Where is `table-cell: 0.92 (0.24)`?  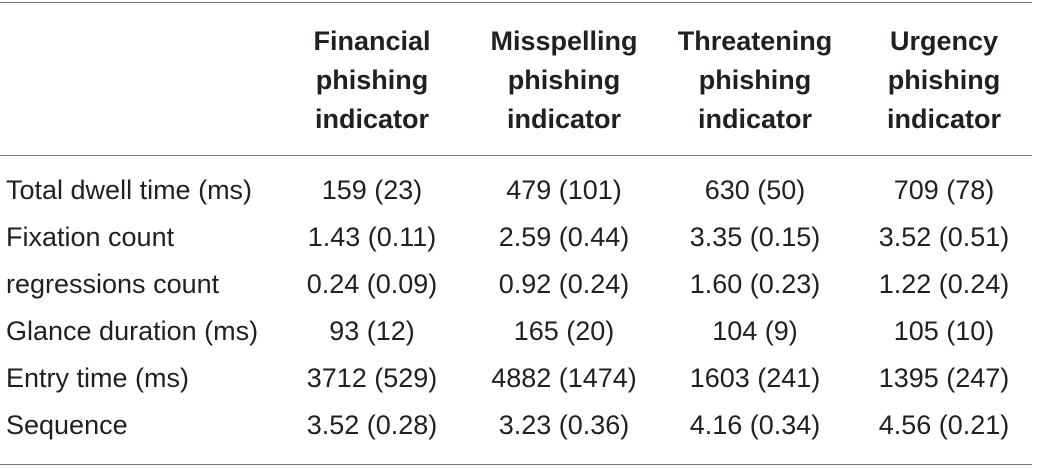
table-cell: 0.92 (0.24) is located at coordinates (564, 284).